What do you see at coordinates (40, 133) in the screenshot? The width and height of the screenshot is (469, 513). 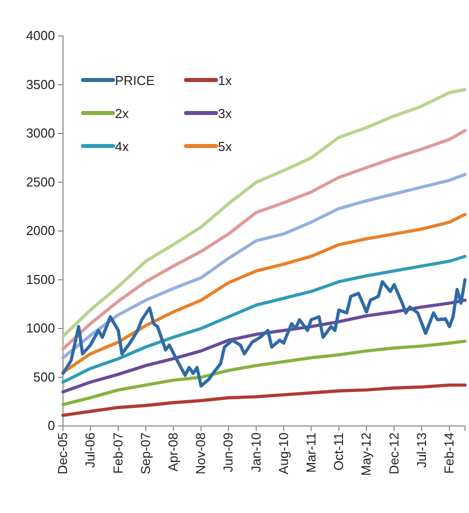 I see `y-tick-label: 3000` at bounding box center [40, 133].